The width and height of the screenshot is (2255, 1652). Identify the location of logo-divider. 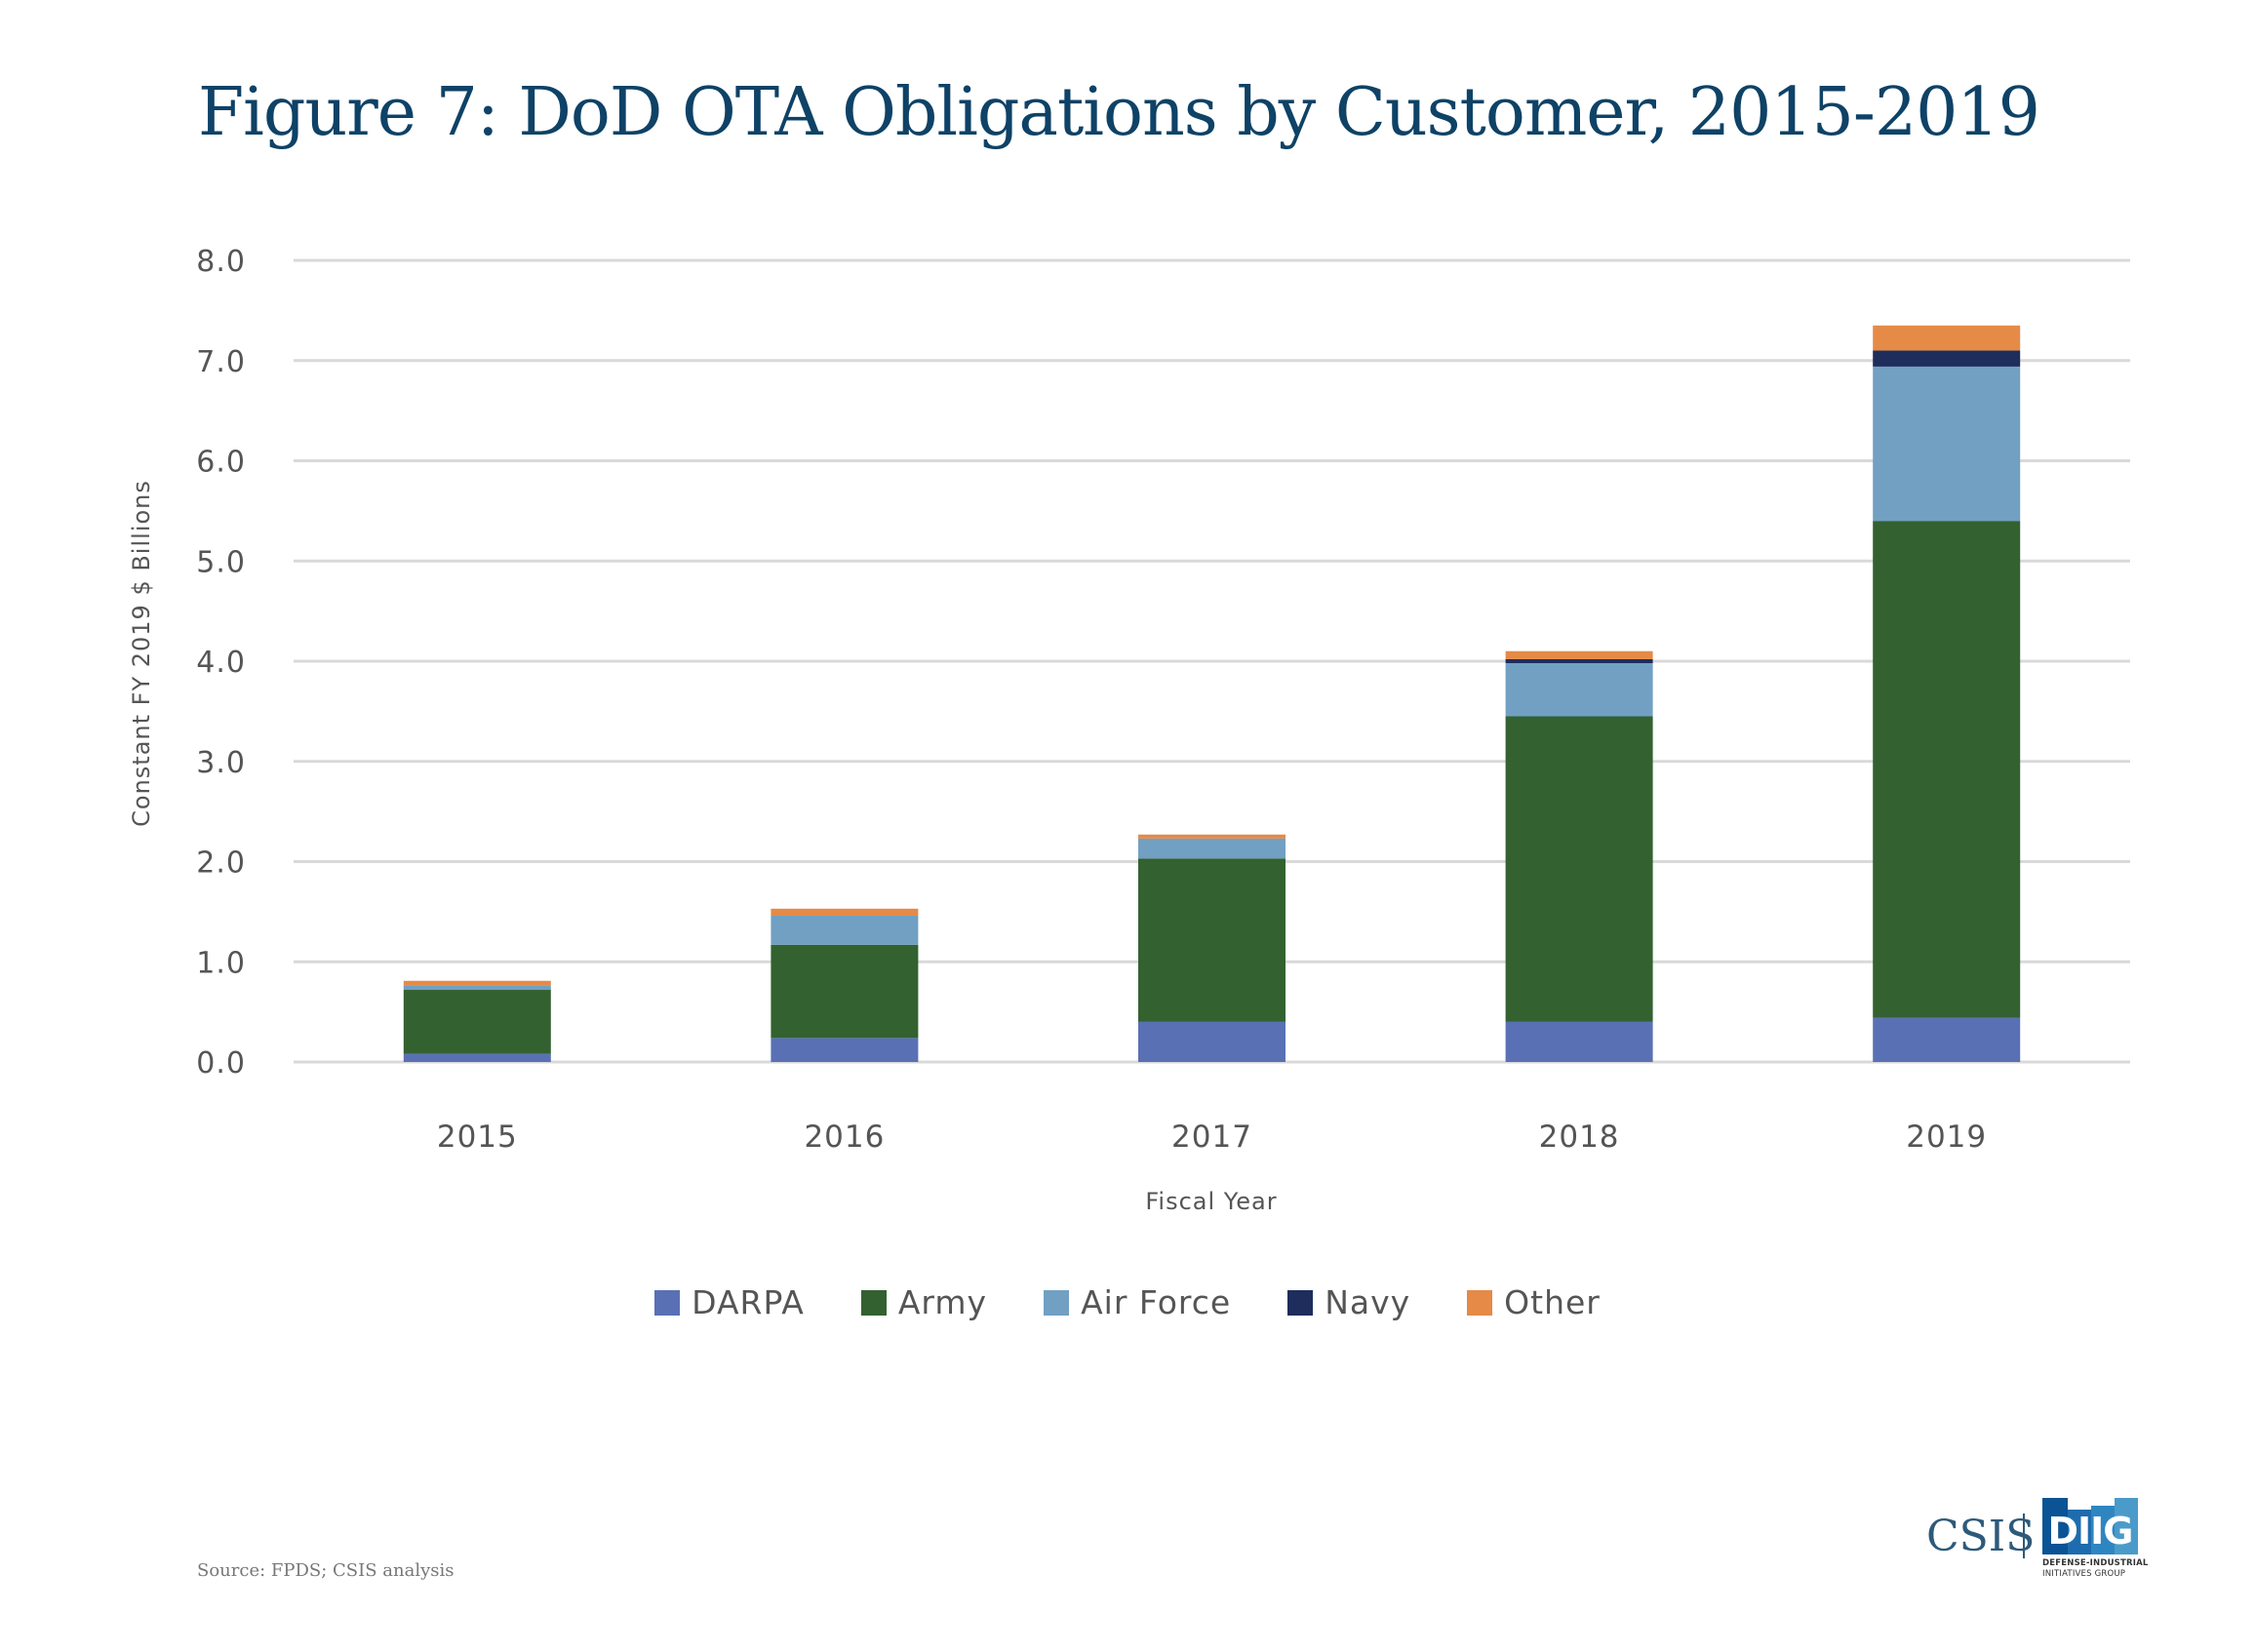
(2024, 1536).